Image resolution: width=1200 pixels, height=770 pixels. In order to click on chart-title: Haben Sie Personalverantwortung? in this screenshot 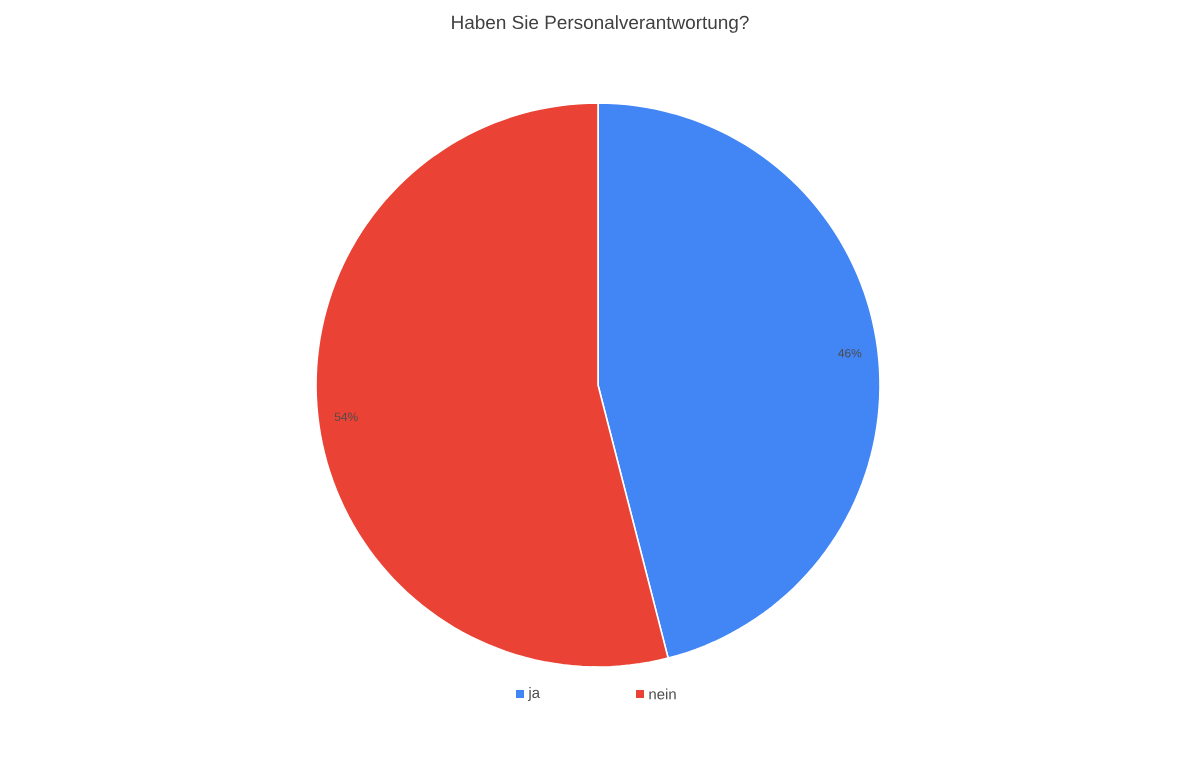, I will do `click(600, 24)`.